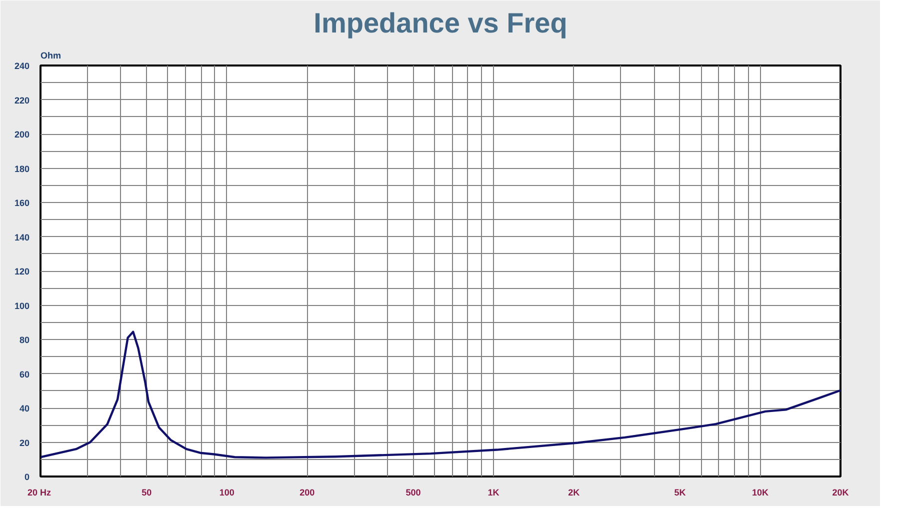 This screenshot has height=526, width=900. I want to click on x-tick-label: 20 Hz, so click(39, 493).